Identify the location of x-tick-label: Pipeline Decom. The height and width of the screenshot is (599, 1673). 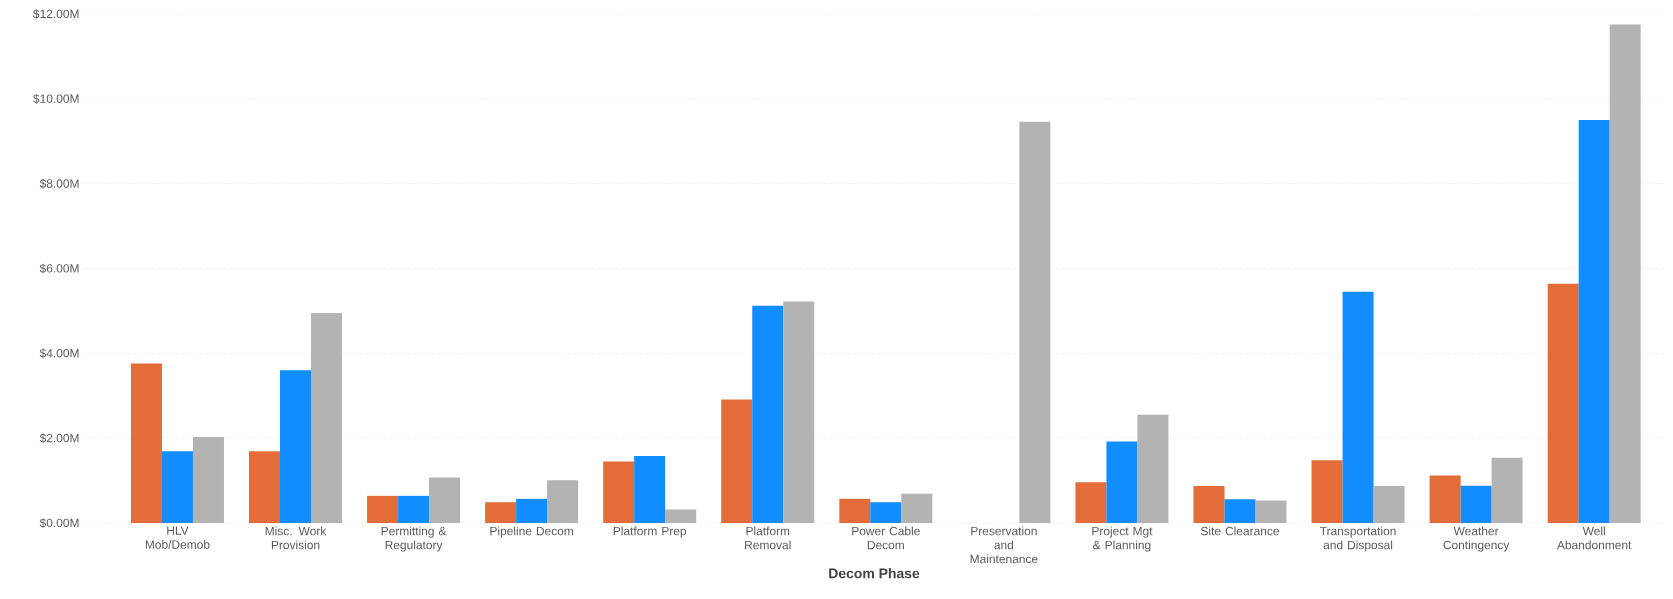
(532, 532).